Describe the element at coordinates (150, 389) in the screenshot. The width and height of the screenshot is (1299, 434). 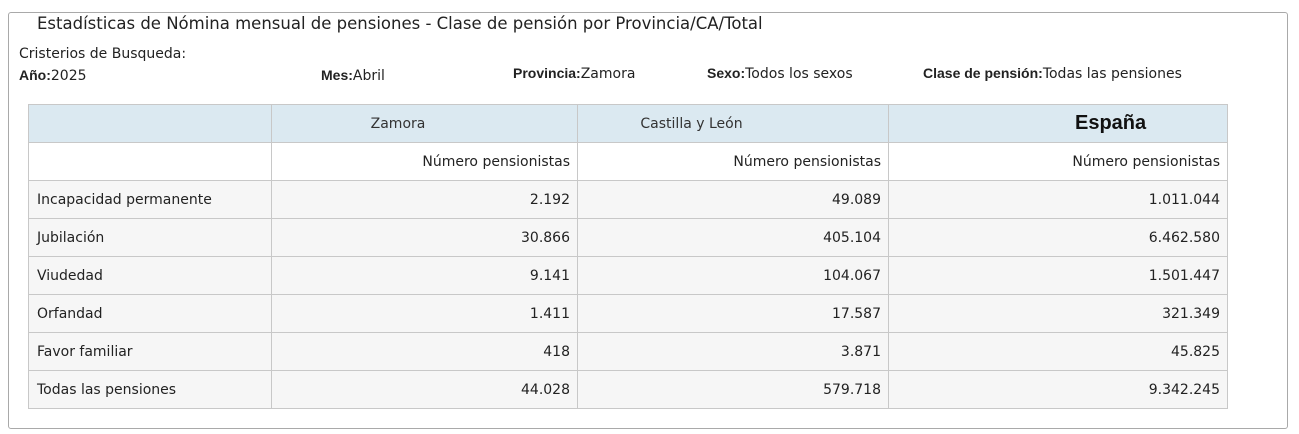
I see `row-label: Todas las pensiones` at that location.